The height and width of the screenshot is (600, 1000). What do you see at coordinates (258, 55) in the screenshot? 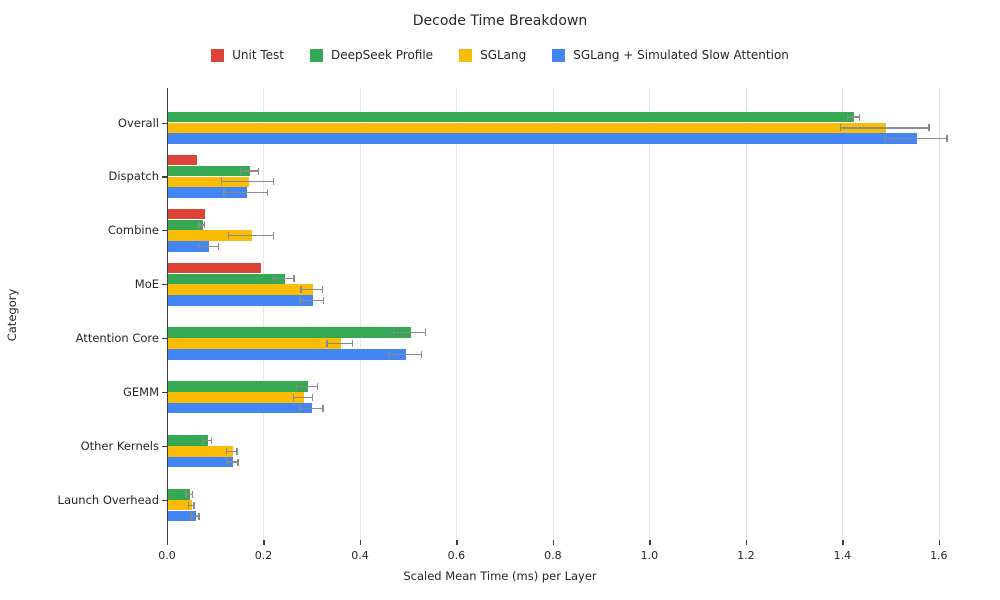
I see `legend-label: Unit Test` at bounding box center [258, 55].